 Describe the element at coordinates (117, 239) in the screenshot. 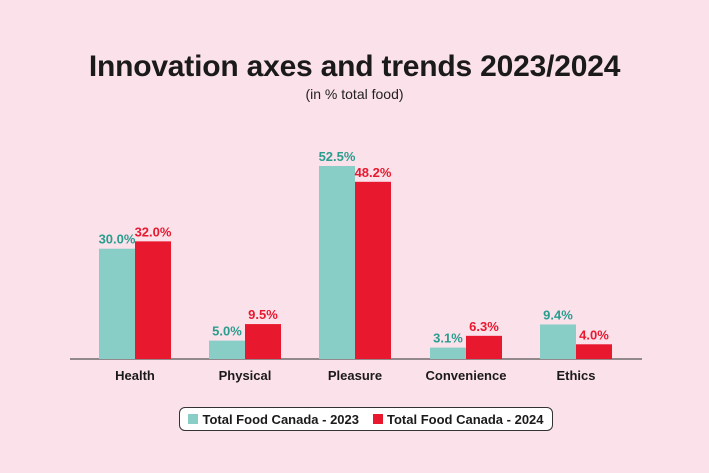

I see `data-label-health-2023: 30.0%` at that location.